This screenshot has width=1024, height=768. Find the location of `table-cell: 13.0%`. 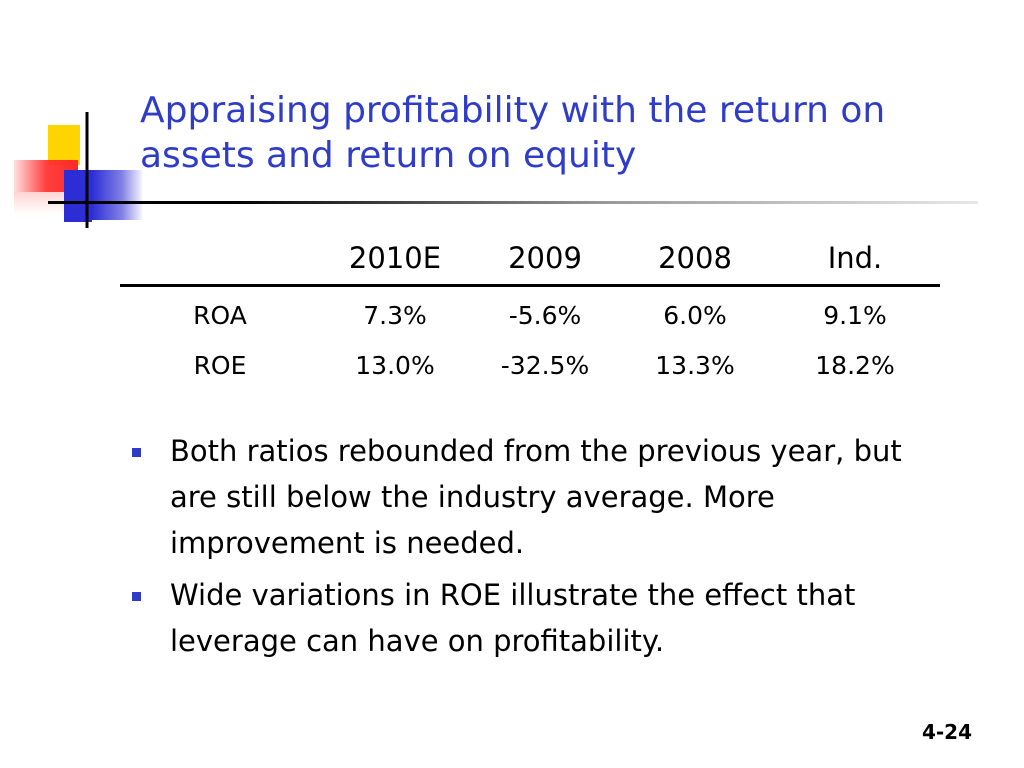

table-cell: 13.0% is located at coordinates (395, 365).